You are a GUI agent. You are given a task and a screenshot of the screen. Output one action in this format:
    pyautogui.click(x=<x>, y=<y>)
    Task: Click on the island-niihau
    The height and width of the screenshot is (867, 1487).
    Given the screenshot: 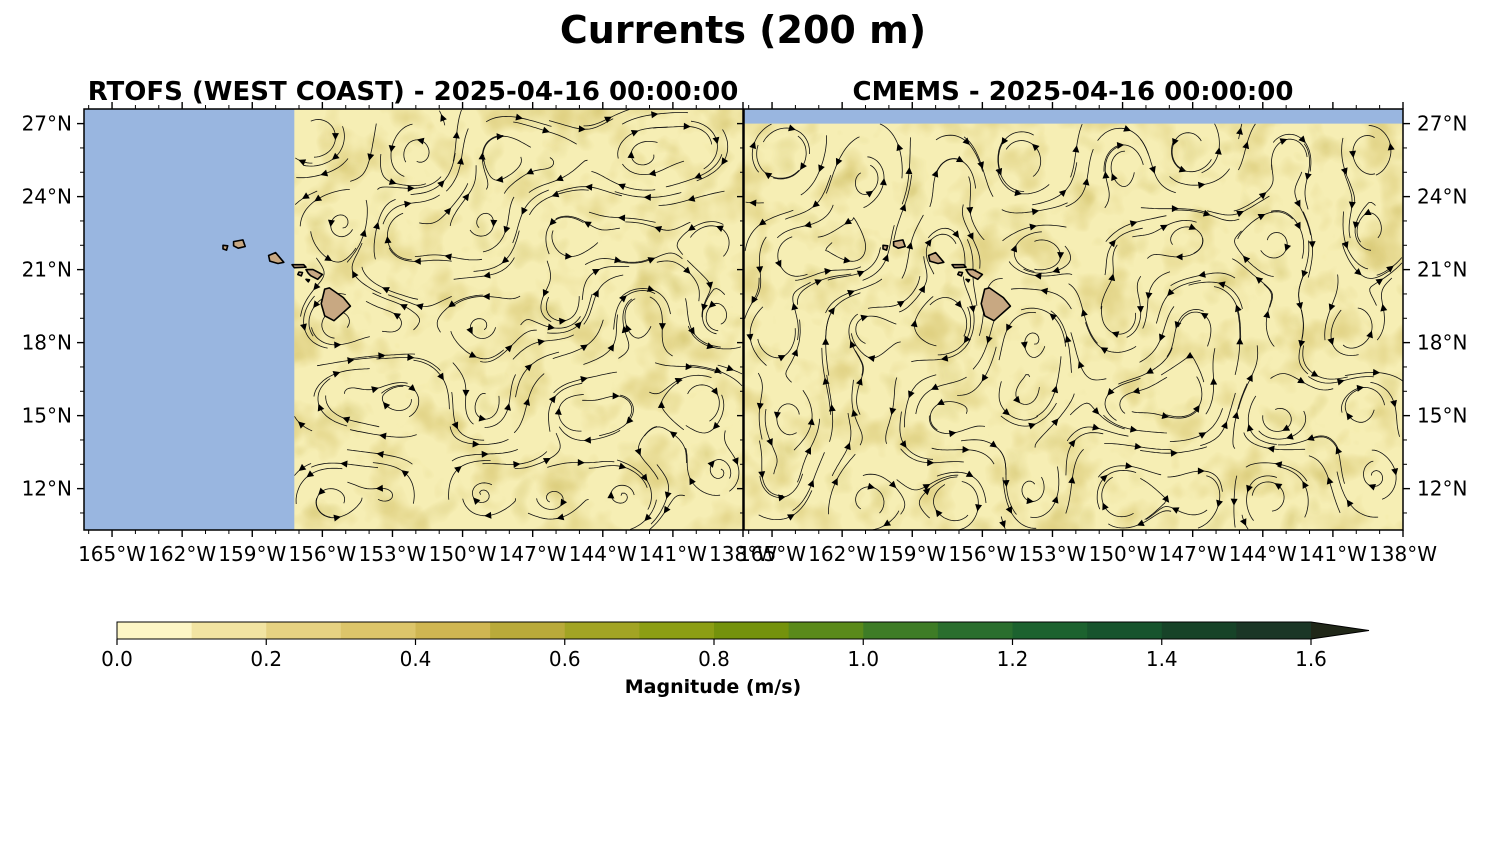 What is the action you would take?
    pyautogui.click(x=225, y=247)
    